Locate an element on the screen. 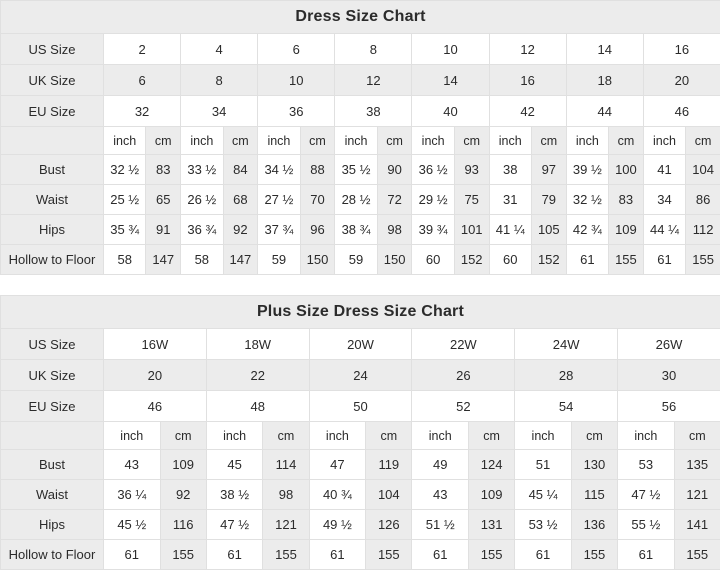 This screenshot has width=720, height=577. size-value: 28 is located at coordinates (566, 375).